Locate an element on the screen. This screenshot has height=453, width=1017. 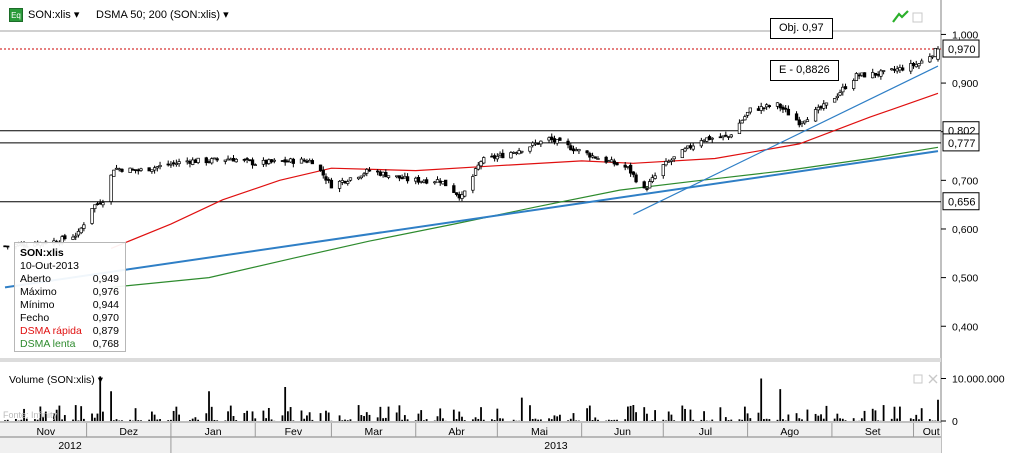
data-row-label: DSMA lenta is located at coordinates (48, 344).